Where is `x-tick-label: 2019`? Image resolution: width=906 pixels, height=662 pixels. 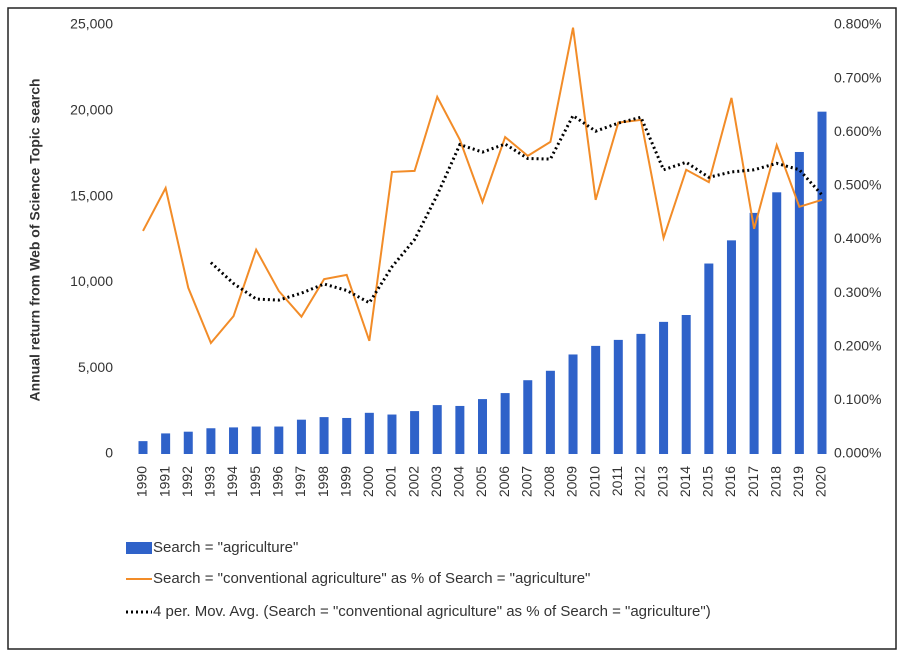
x-tick-label: 2019 is located at coordinates (798, 481).